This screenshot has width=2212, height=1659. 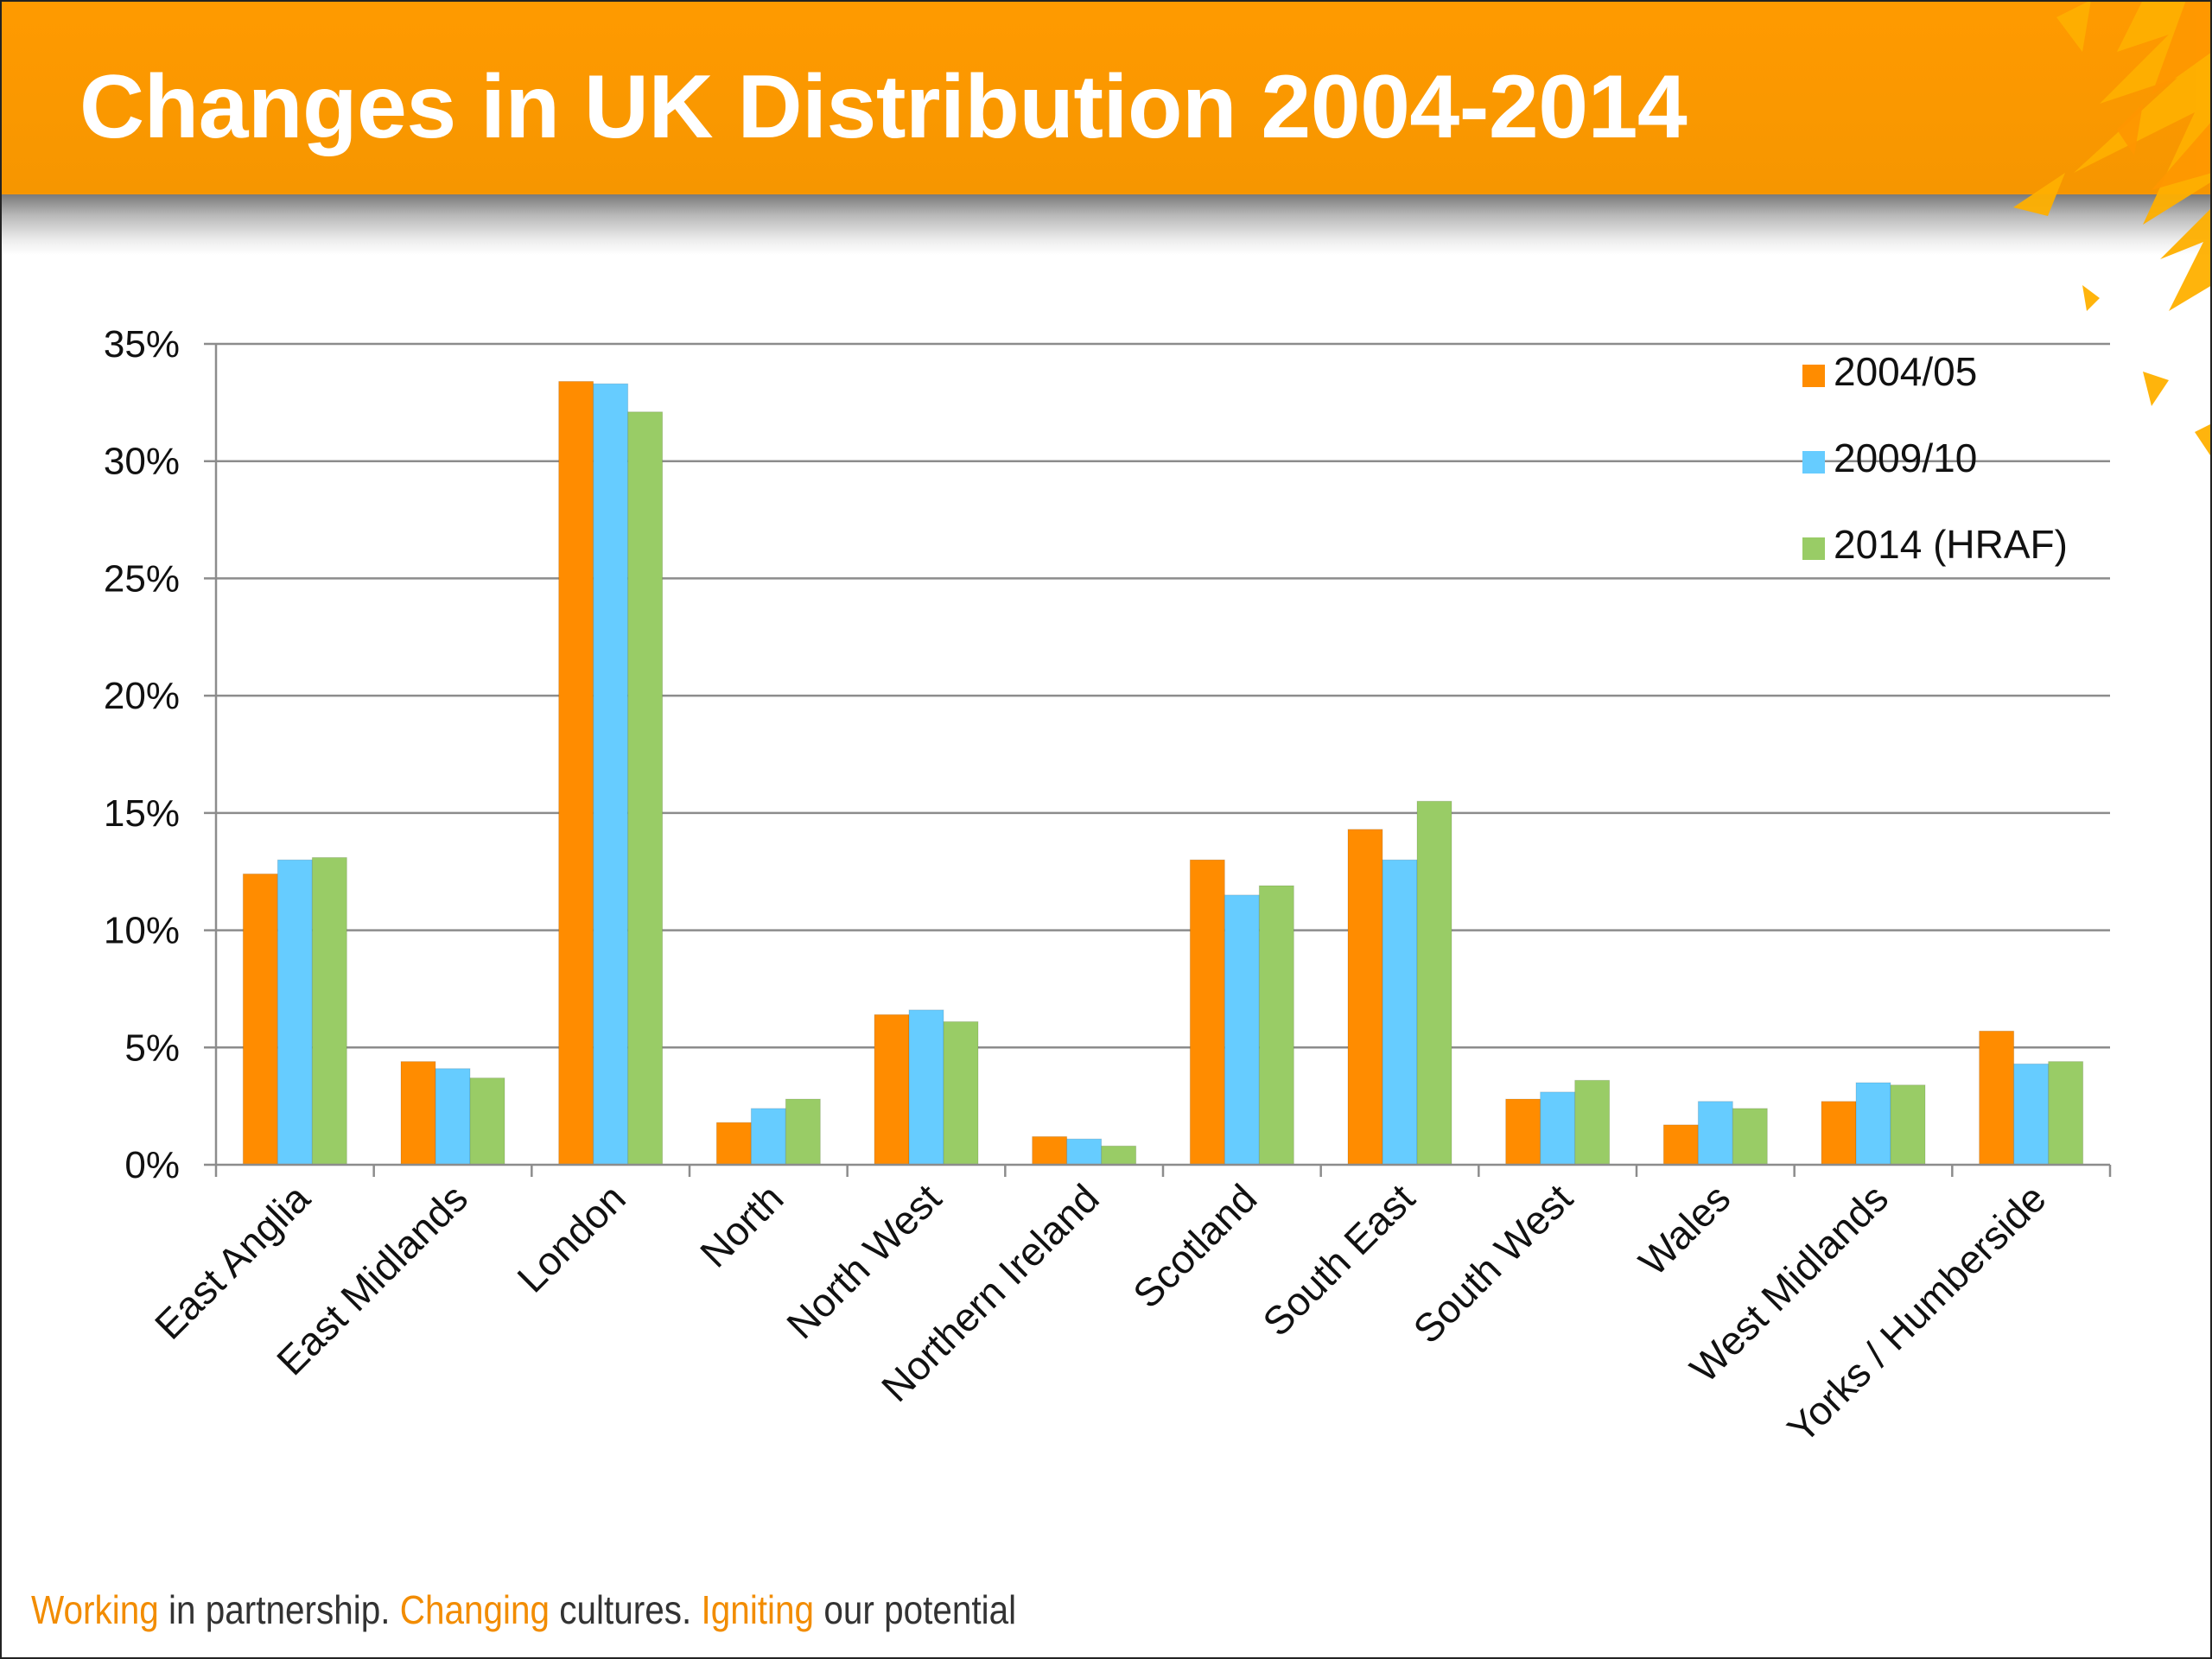 What do you see at coordinates (1084, 1152) in the screenshot?
I see `bar-2009-10-northern-ireland` at bounding box center [1084, 1152].